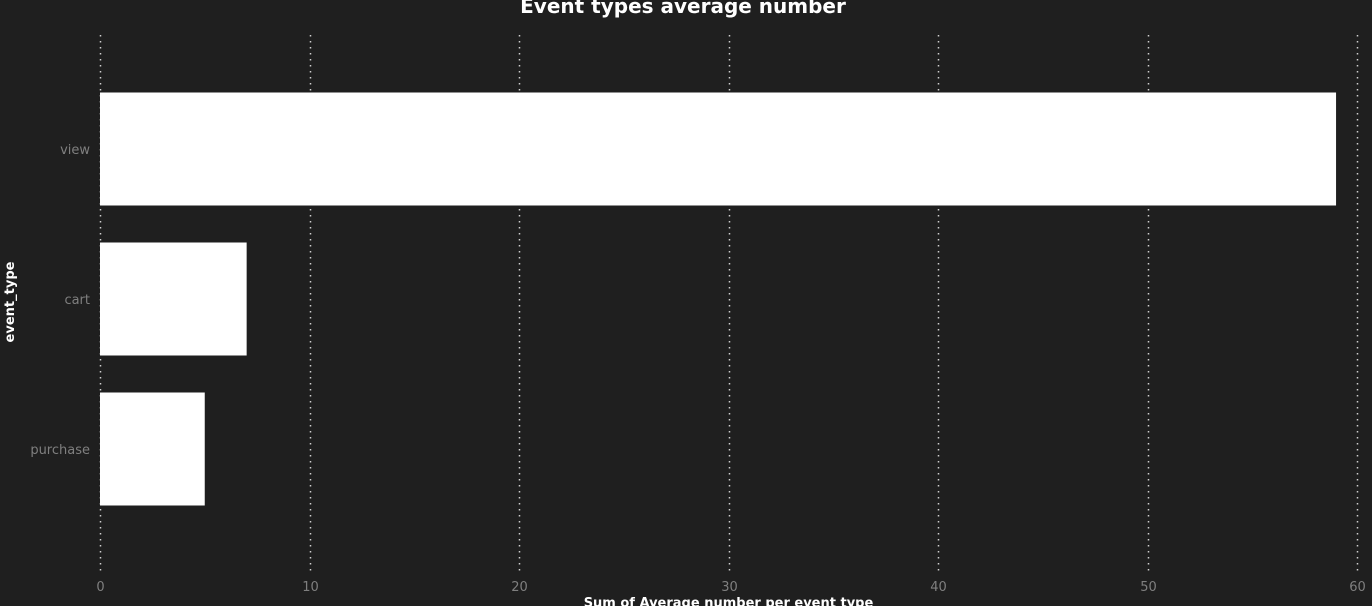 The height and width of the screenshot is (606, 1372). What do you see at coordinates (152, 449) in the screenshot?
I see `bar-purchase` at bounding box center [152, 449].